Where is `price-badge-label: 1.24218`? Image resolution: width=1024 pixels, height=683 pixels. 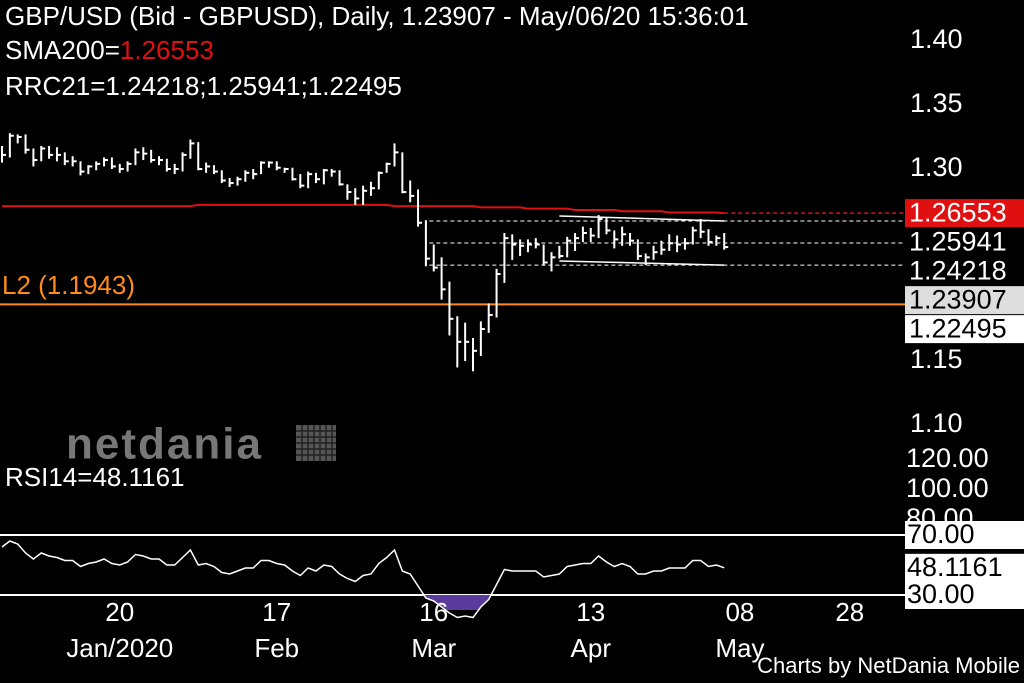
price-badge-label: 1.24218 is located at coordinates (958, 270).